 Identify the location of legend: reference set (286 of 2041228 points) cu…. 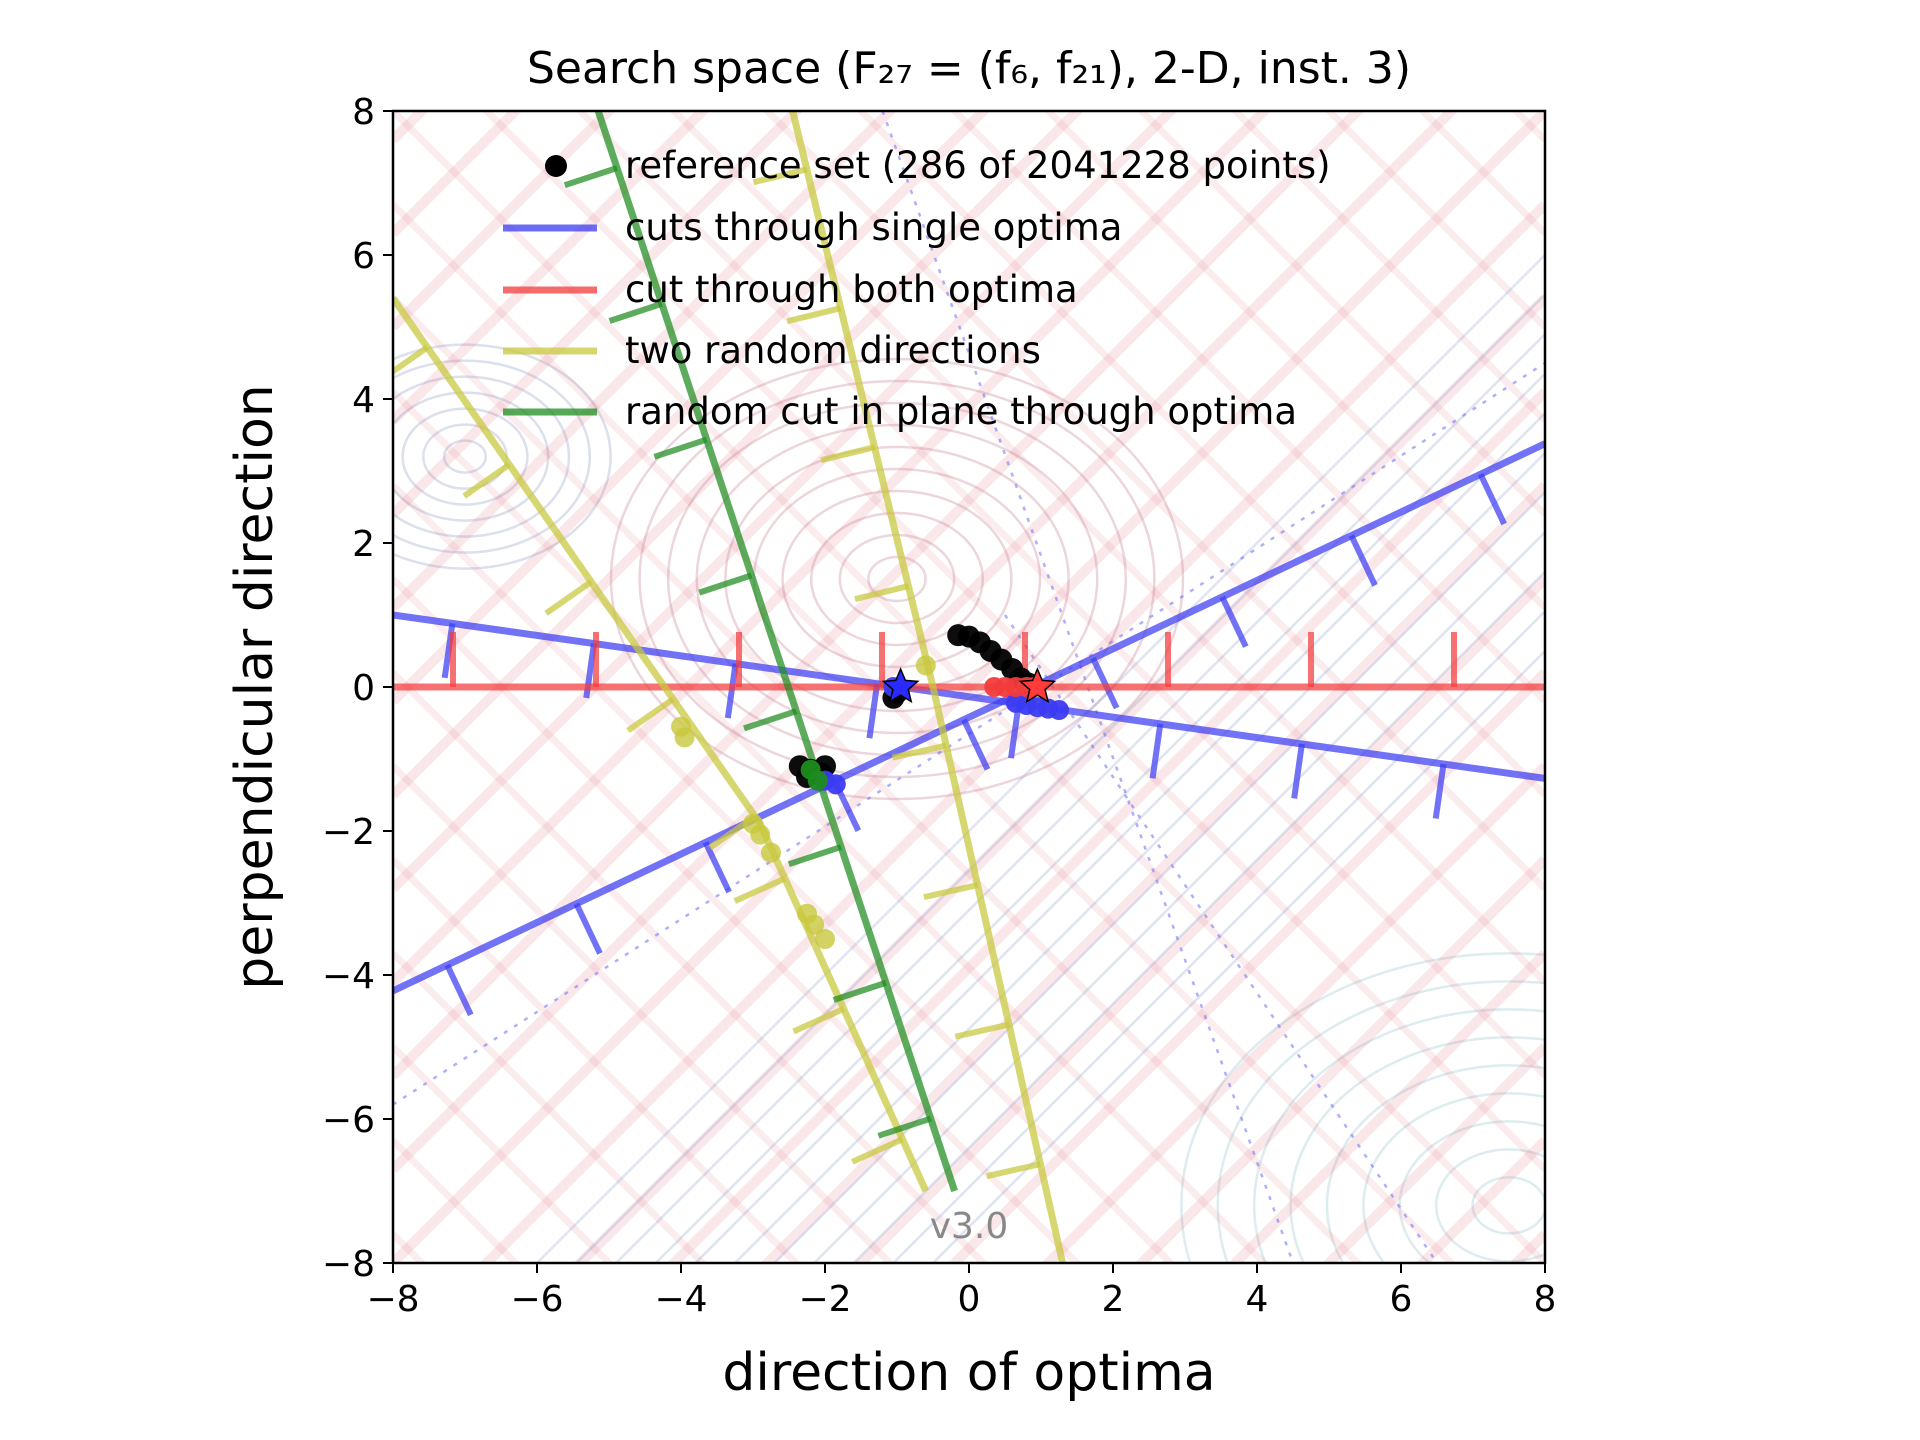
(917, 288).